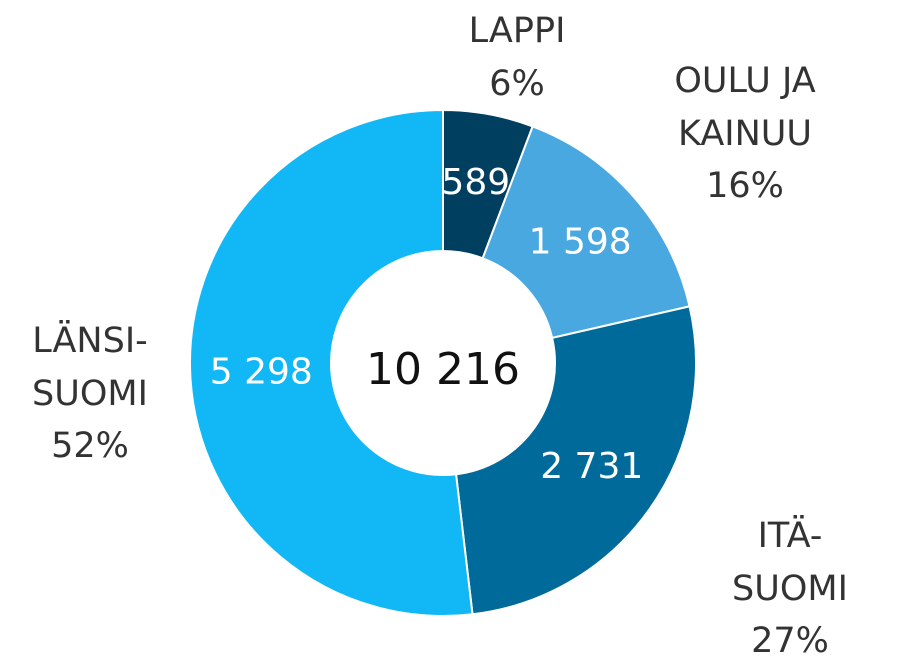  Describe the element at coordinates (591, 466) in the screenshot. I see `slice-value-label: 2 731` at that location.